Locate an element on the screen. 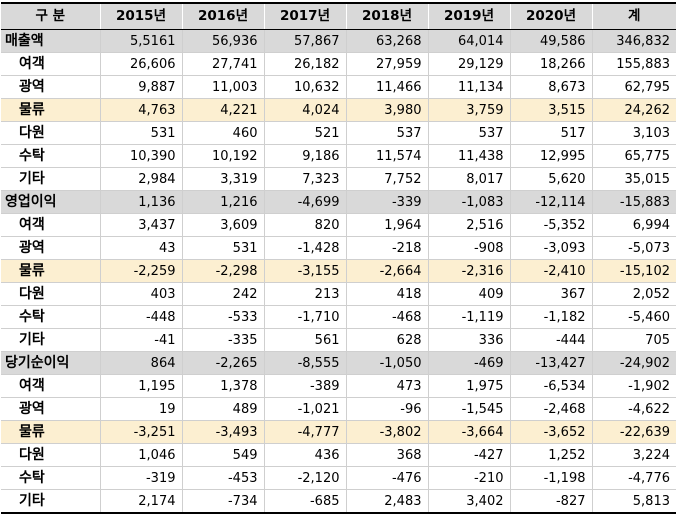  value-cell: -1,428 is located at coordinates (305, 248).